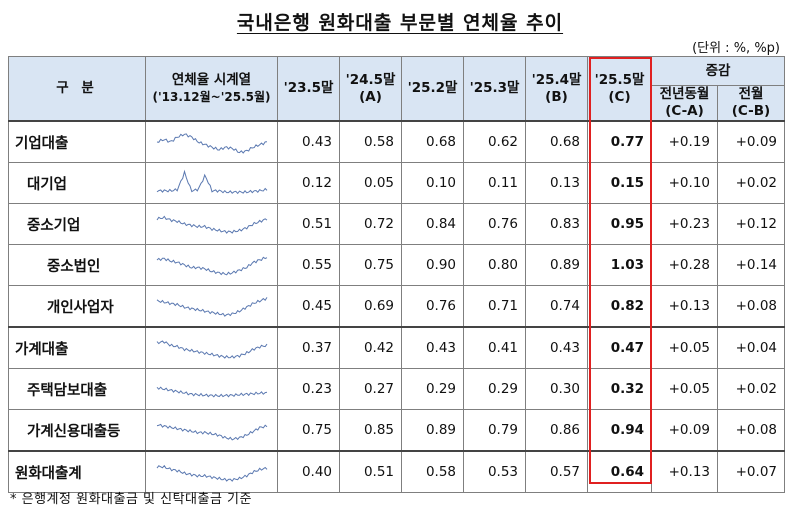 The image size is (800, 509). I want to click on table-row: 대기업 0.12 0.05 0.10 0.11 0.13 0.15 +0.10 +0.02, so click(396, 183).